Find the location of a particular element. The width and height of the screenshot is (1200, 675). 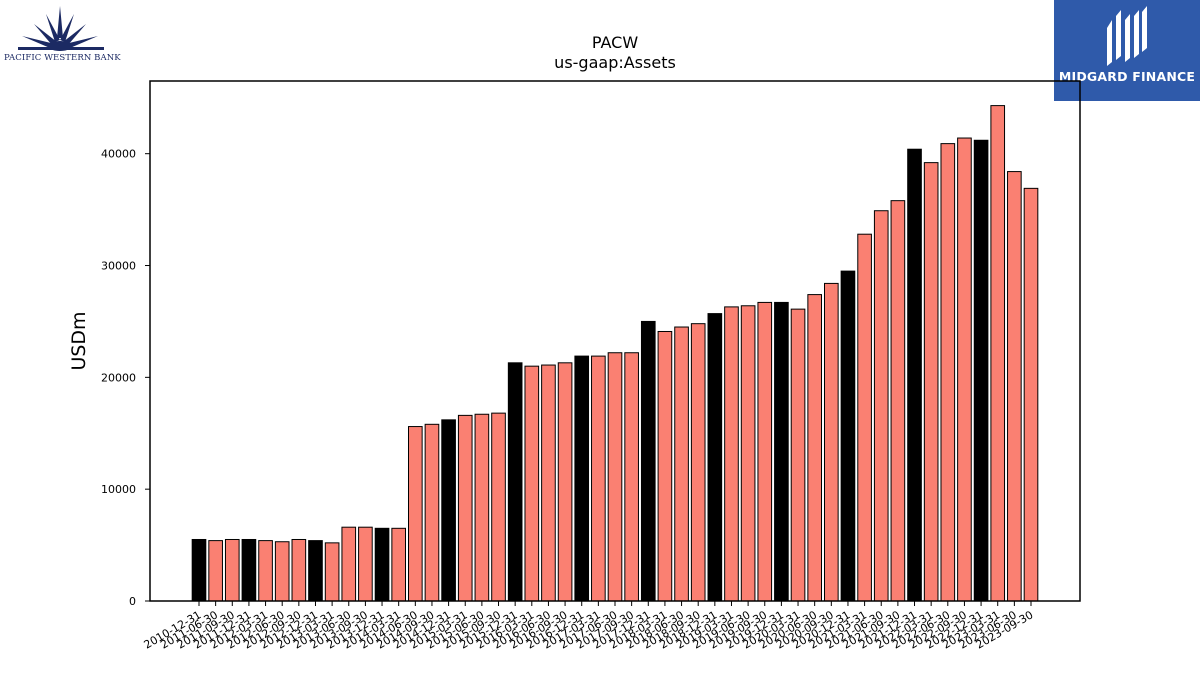

chart-title: PACW is located at coordinates (615, 42).